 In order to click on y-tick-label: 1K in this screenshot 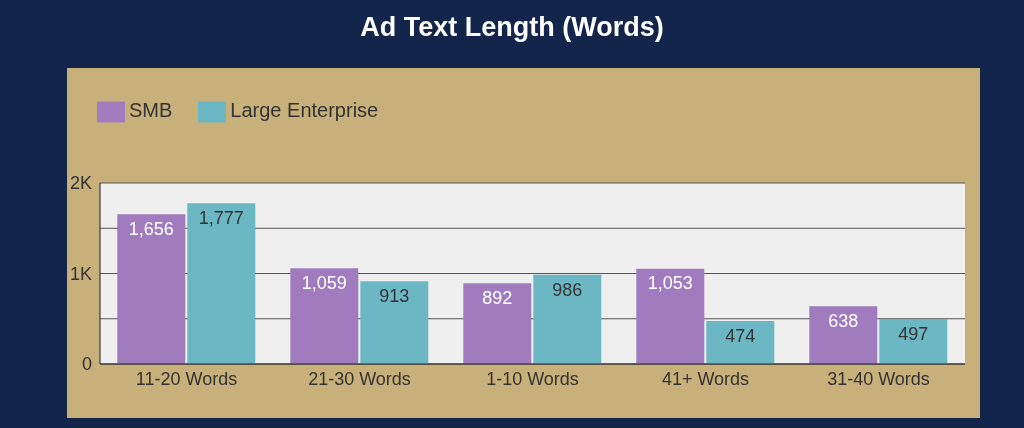, I will do `click(80, 273)`.